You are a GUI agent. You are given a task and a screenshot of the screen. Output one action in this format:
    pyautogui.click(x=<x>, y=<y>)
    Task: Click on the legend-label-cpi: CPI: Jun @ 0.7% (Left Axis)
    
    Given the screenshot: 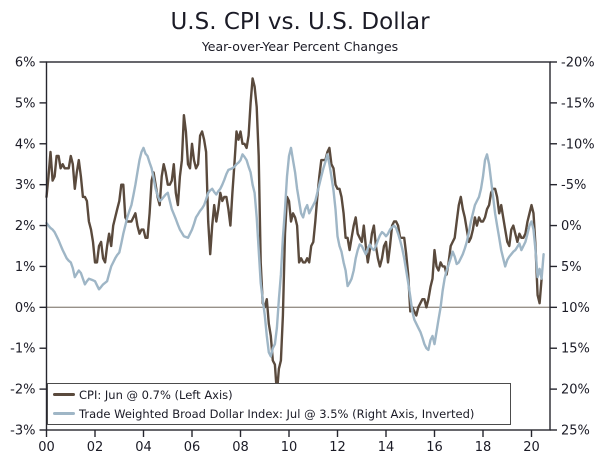 What is the action you would take?
    pyautogui.click(x=156, y=394)
    